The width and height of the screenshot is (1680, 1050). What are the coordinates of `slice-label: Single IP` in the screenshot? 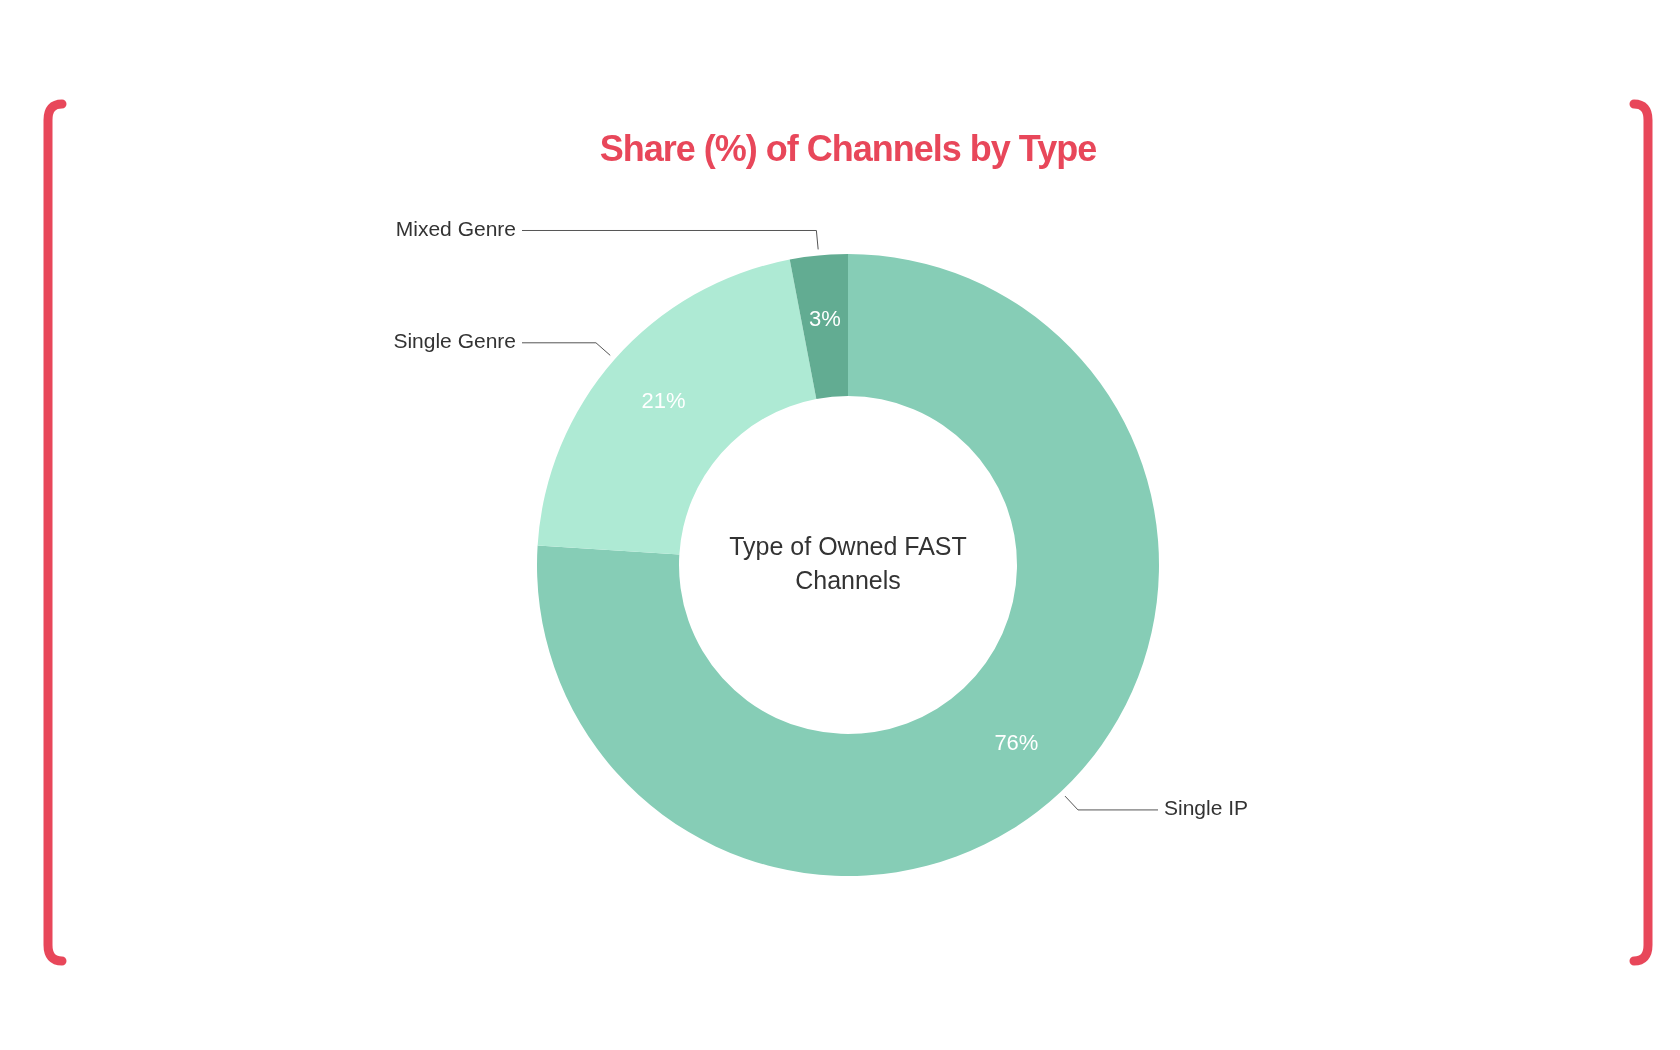 It's located at (1206, 808).